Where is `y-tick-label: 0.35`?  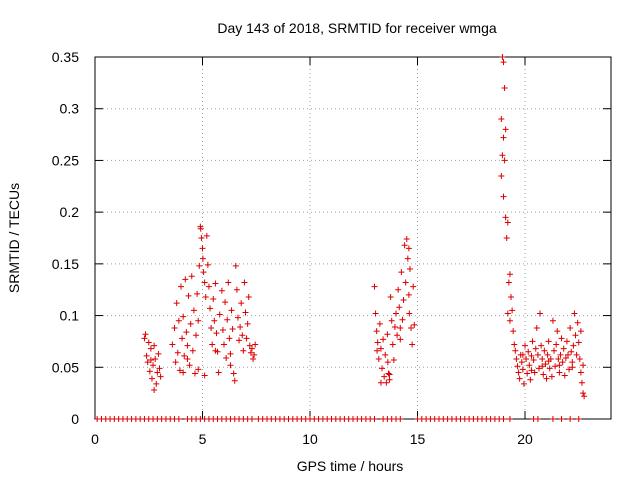 y-tick-label: 0.35 is located at coordinates (65, 57).